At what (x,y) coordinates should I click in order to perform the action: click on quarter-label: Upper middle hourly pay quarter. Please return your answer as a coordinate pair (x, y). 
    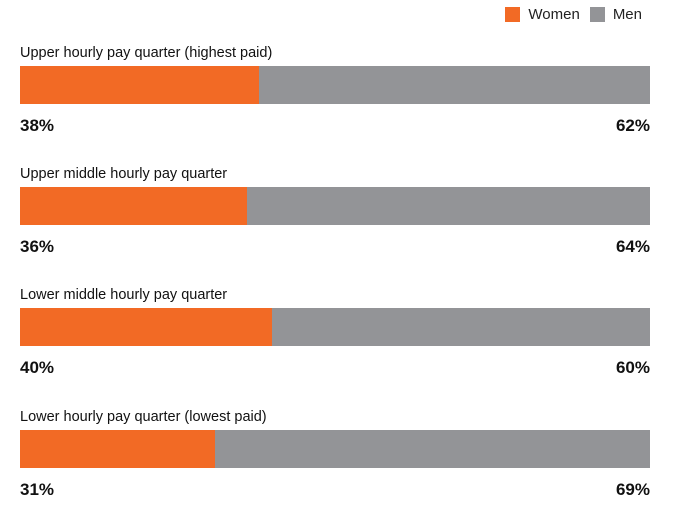
    Looking at the image, I should click on (124, 174).